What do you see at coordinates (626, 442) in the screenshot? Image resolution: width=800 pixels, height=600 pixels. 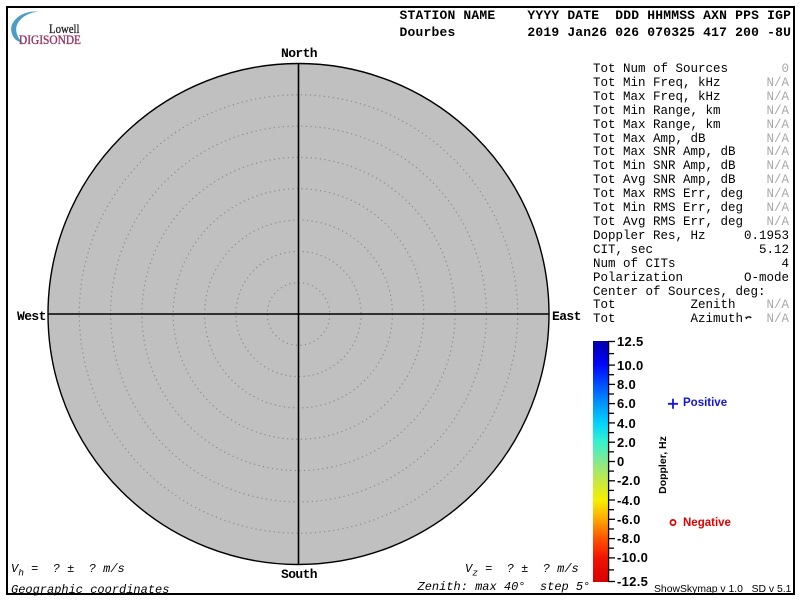 I see `svg-text: 2.0` at bounding box center [626, 442].